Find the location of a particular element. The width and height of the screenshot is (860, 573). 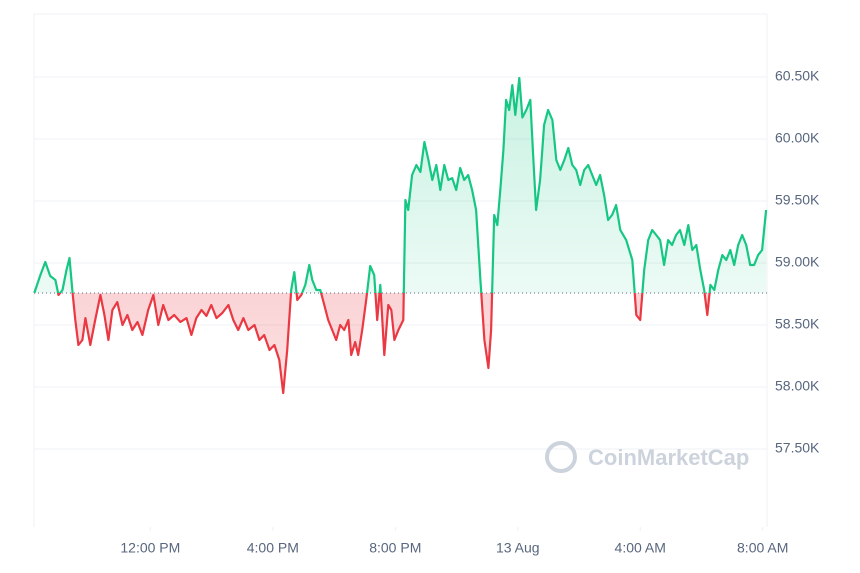

y-tick-label: 58.50K is located at coordinates (797, 324).